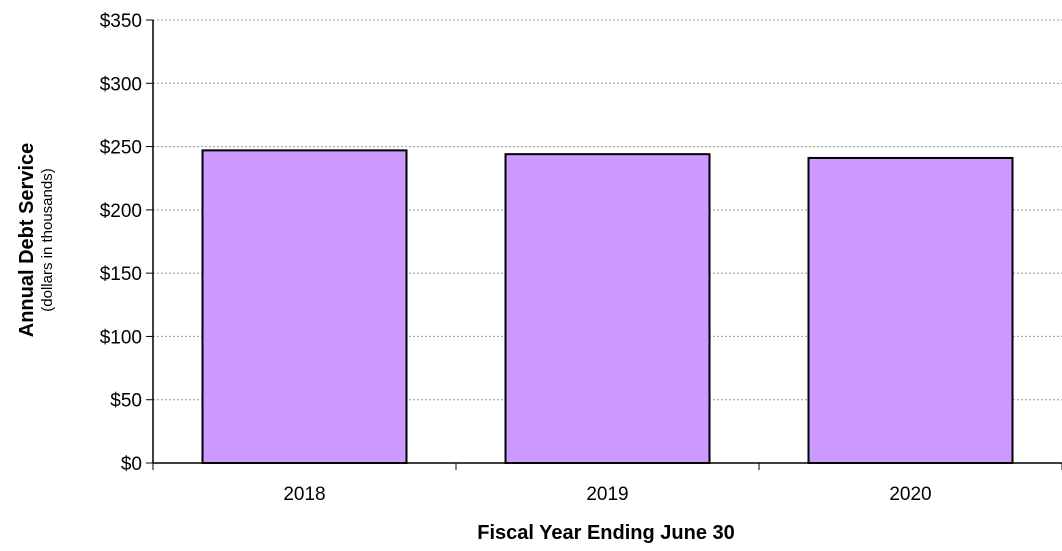 Image resolution: width=1062 pixels, height=551 pixels. Describe the element at coordinates (121, 21) in the screenshot. I see `y-tick-label: $350` at that location.